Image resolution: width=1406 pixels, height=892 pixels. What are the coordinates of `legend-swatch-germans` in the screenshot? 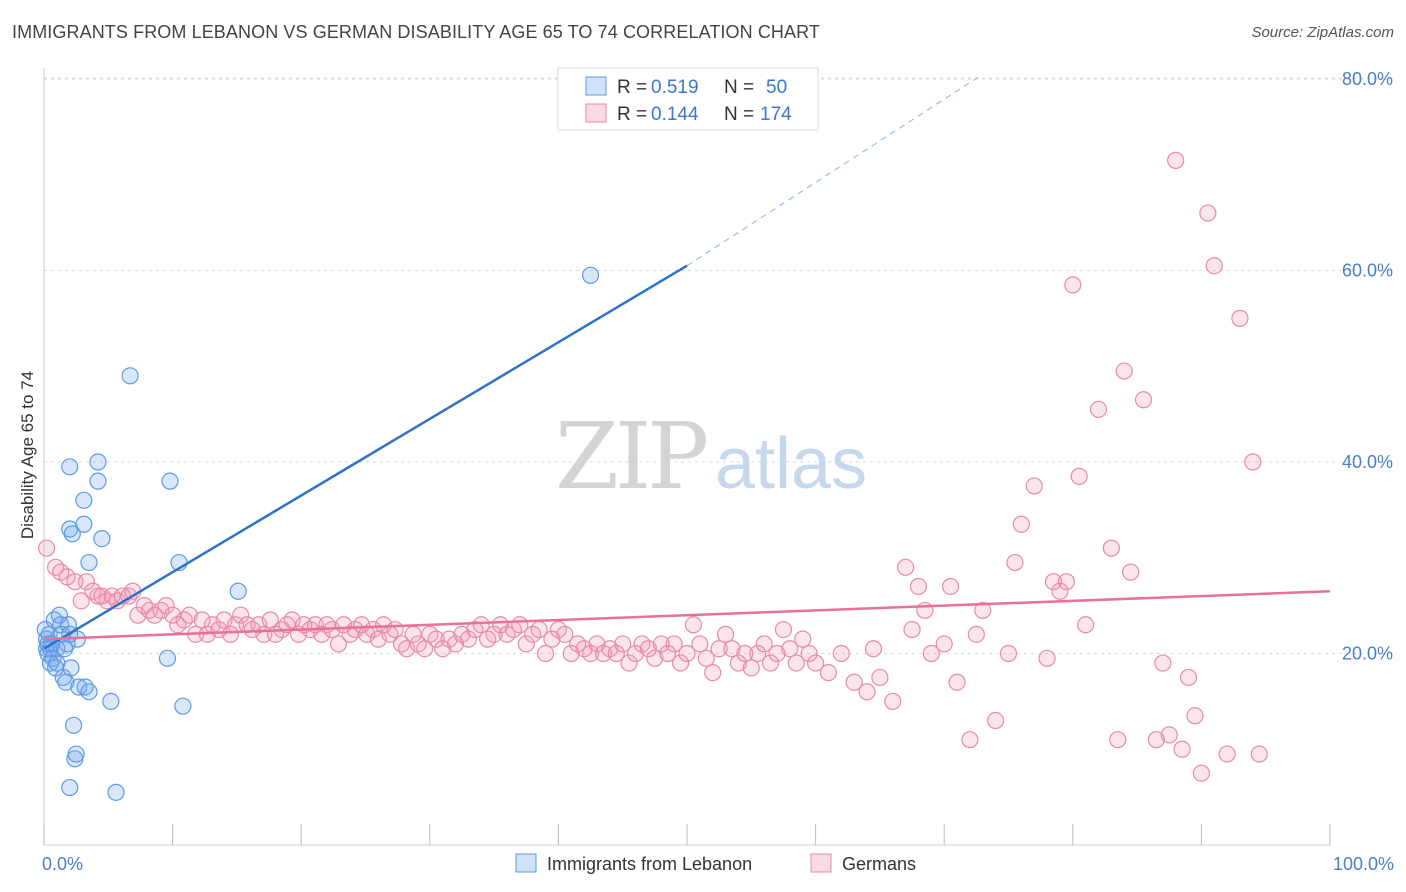 It's located at (596, 113).